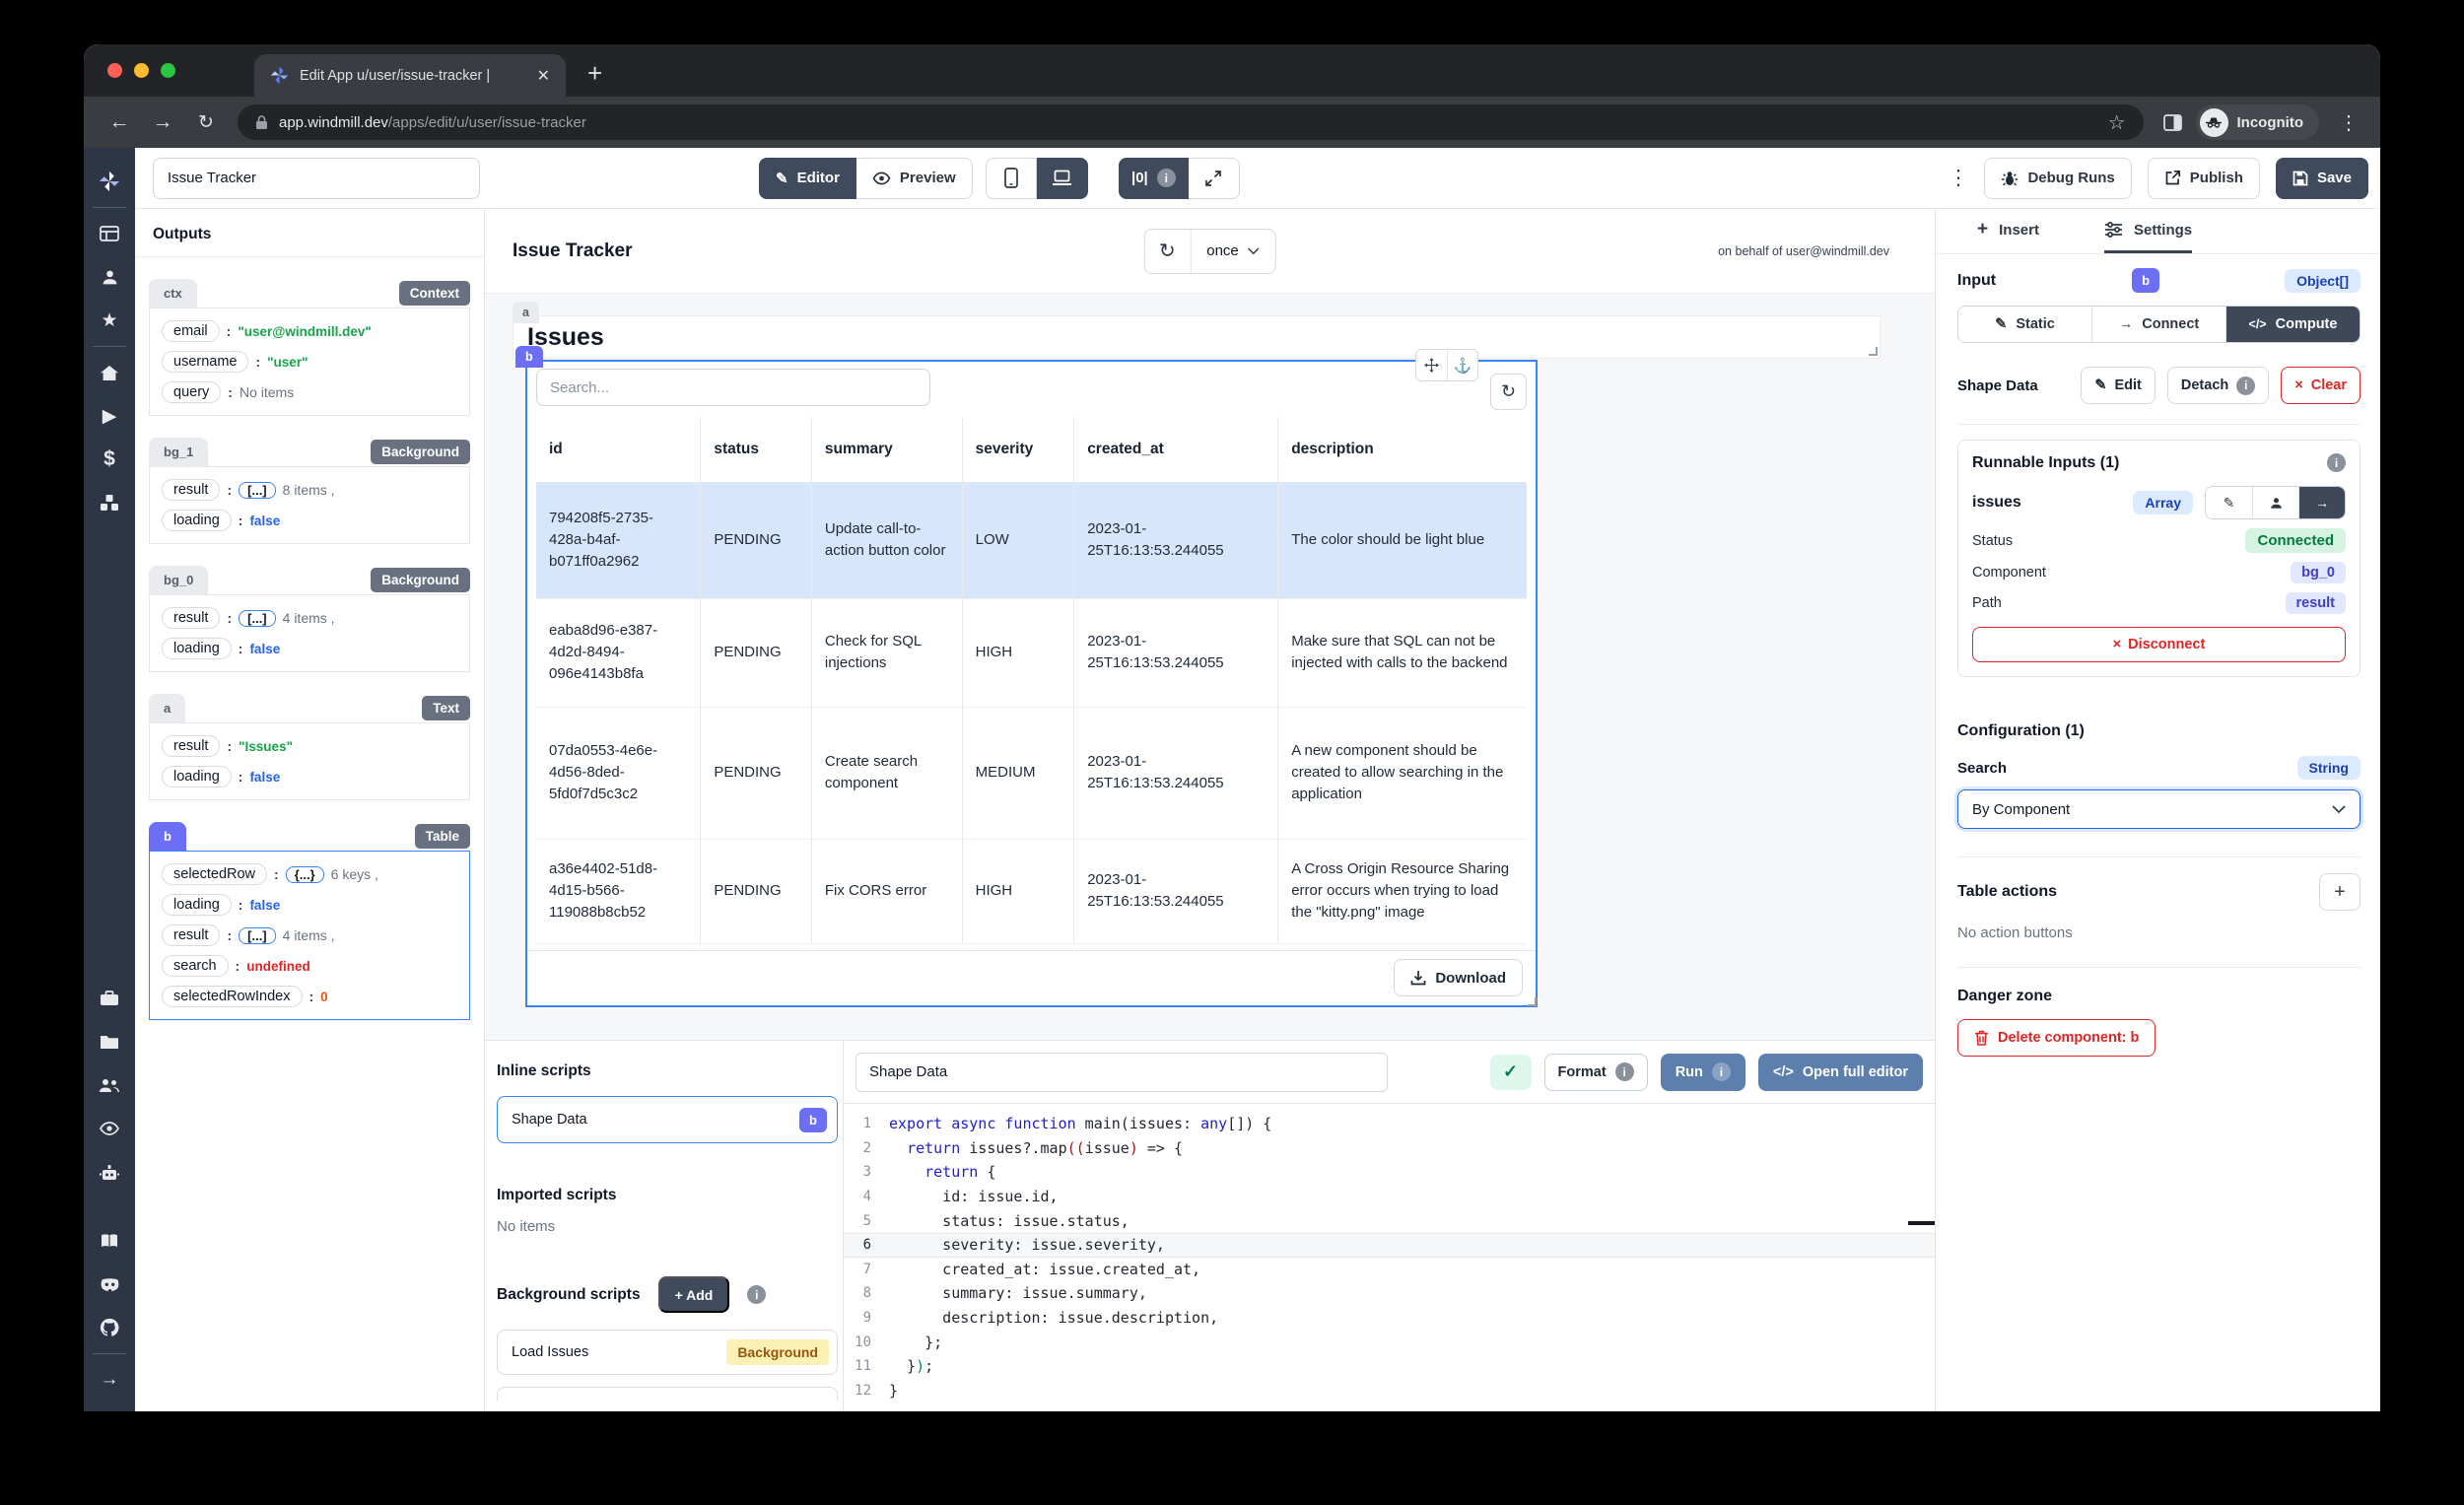 The height and width of the screenshot is (1505, 2464). Describe the element at coordinates (2158, 324) in the screenshot. I see `connect-mode-button: → Connect` at that location.